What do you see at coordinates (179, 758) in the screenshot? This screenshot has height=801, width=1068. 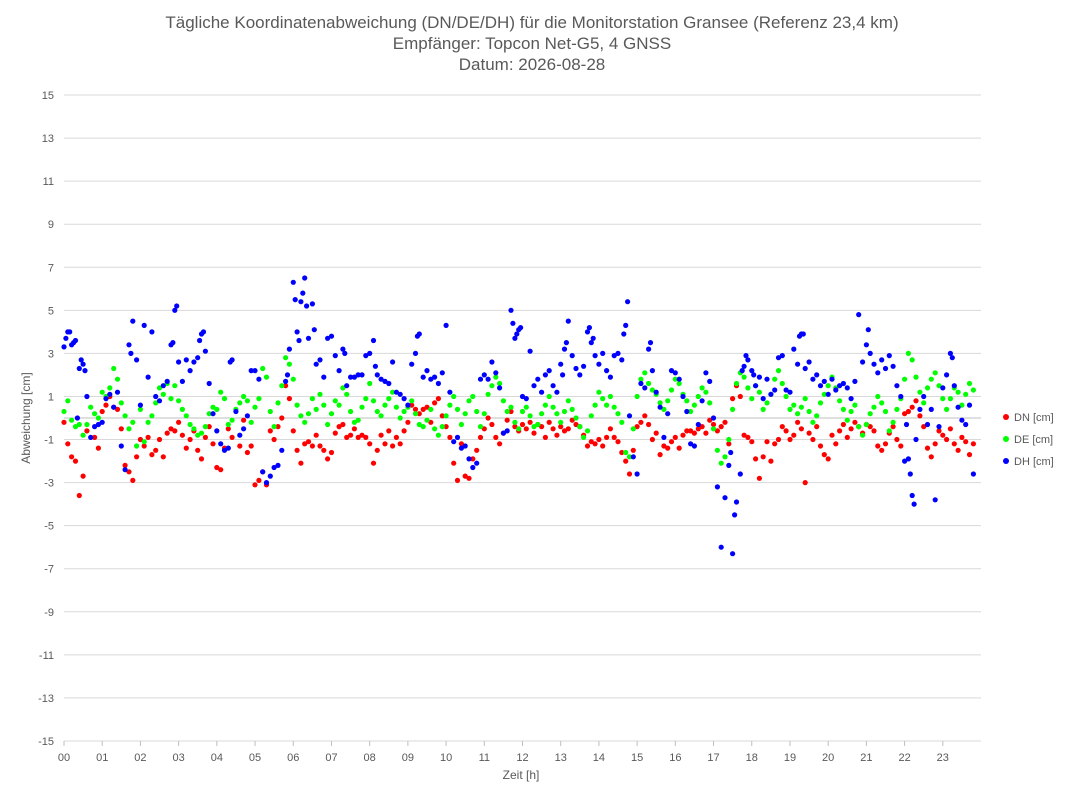 I see `x-tick-label: 03` at bounding box center [179, 758].